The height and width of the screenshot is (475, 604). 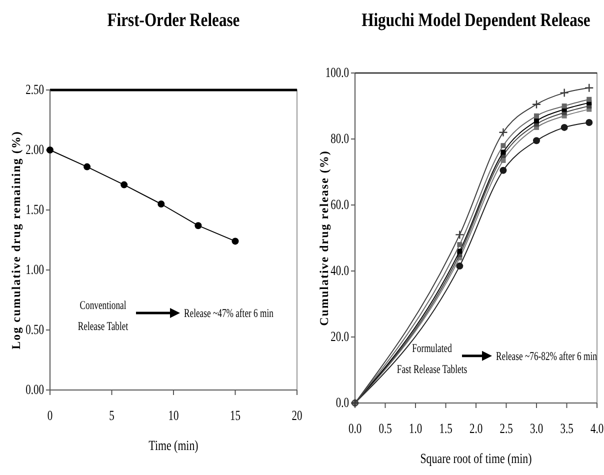 What do you see at coordinates (337, 72) in the screenshot?
I see `y-tick-label: 100.0` at bounding box center [337, 72].